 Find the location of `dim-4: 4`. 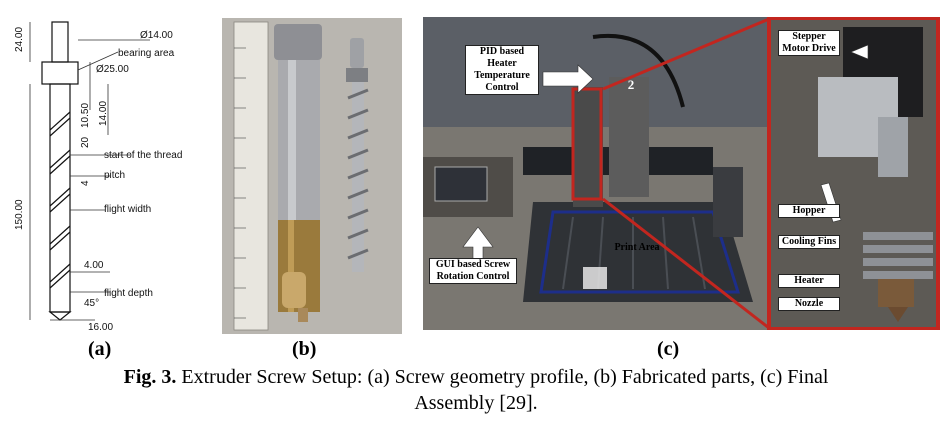

dim-4: 4 is located at coordinates (85, 183).